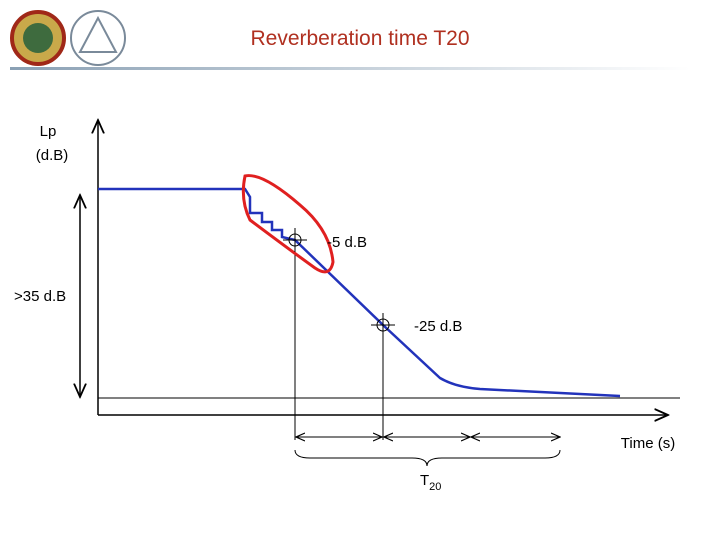  Describe the element at coordinates (288, 224) in the screenshot. I see `highlight-loop` at that location.